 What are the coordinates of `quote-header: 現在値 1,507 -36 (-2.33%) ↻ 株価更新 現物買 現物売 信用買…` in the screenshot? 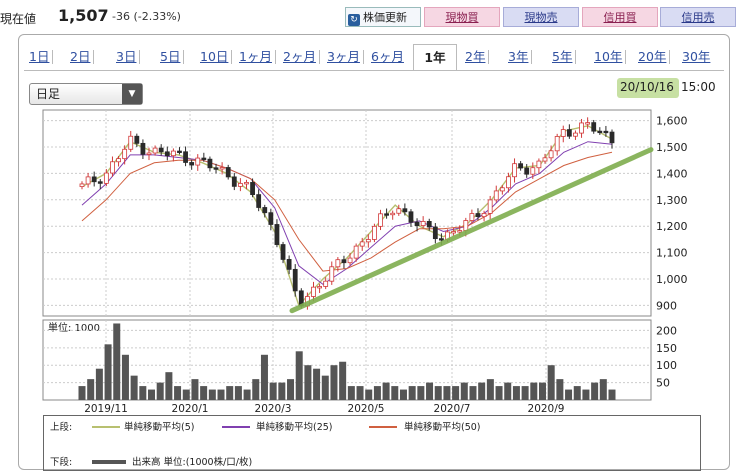 It's located at (368, 18).